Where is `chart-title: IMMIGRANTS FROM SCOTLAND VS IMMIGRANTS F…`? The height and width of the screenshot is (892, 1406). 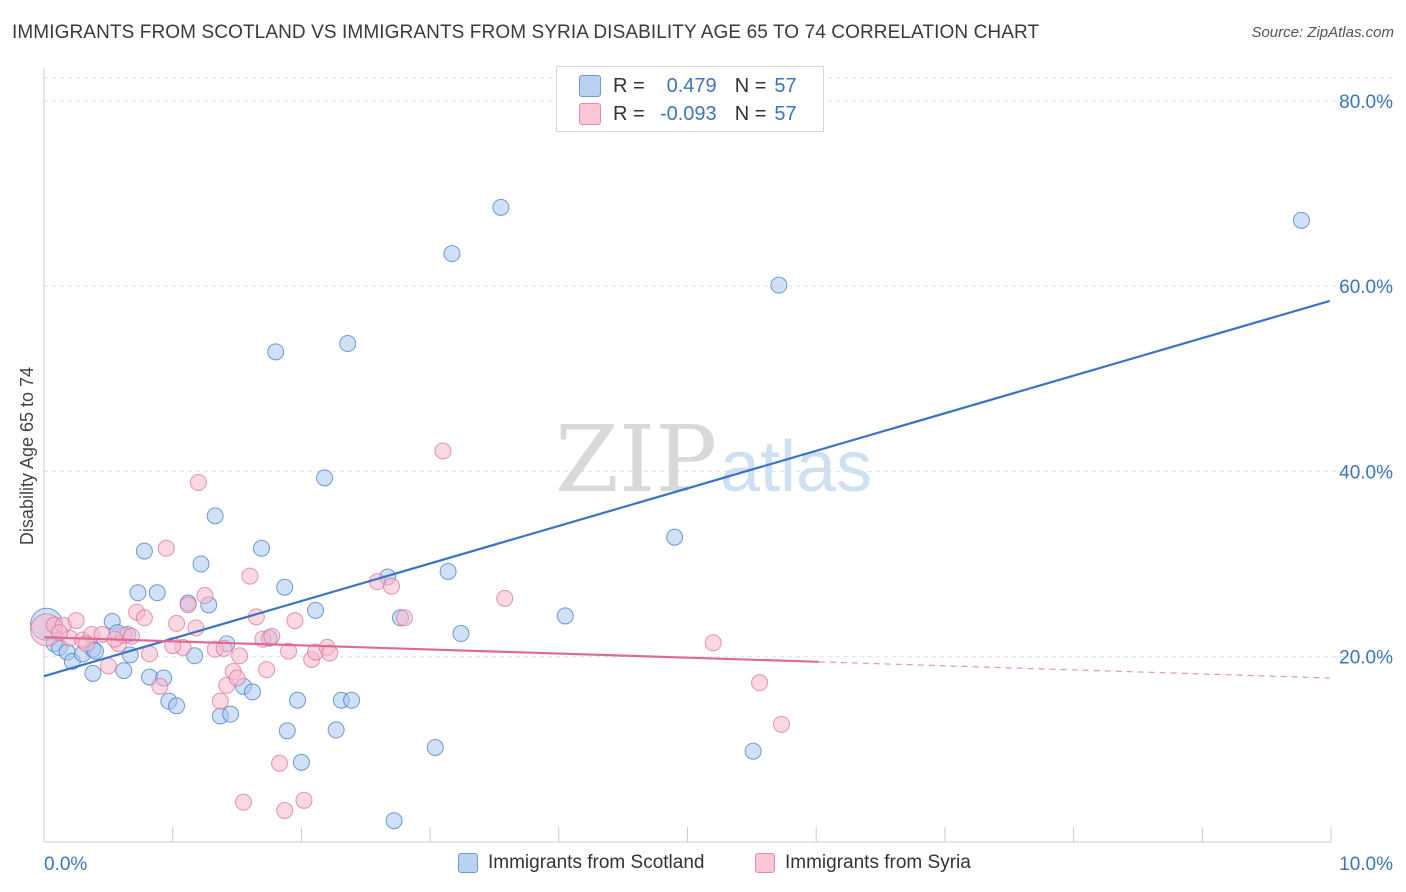 chart-title: IMMIGRANTS FROM SCOTLAND VS IMMIGRANTS F… is located at coordinates (526, 32).